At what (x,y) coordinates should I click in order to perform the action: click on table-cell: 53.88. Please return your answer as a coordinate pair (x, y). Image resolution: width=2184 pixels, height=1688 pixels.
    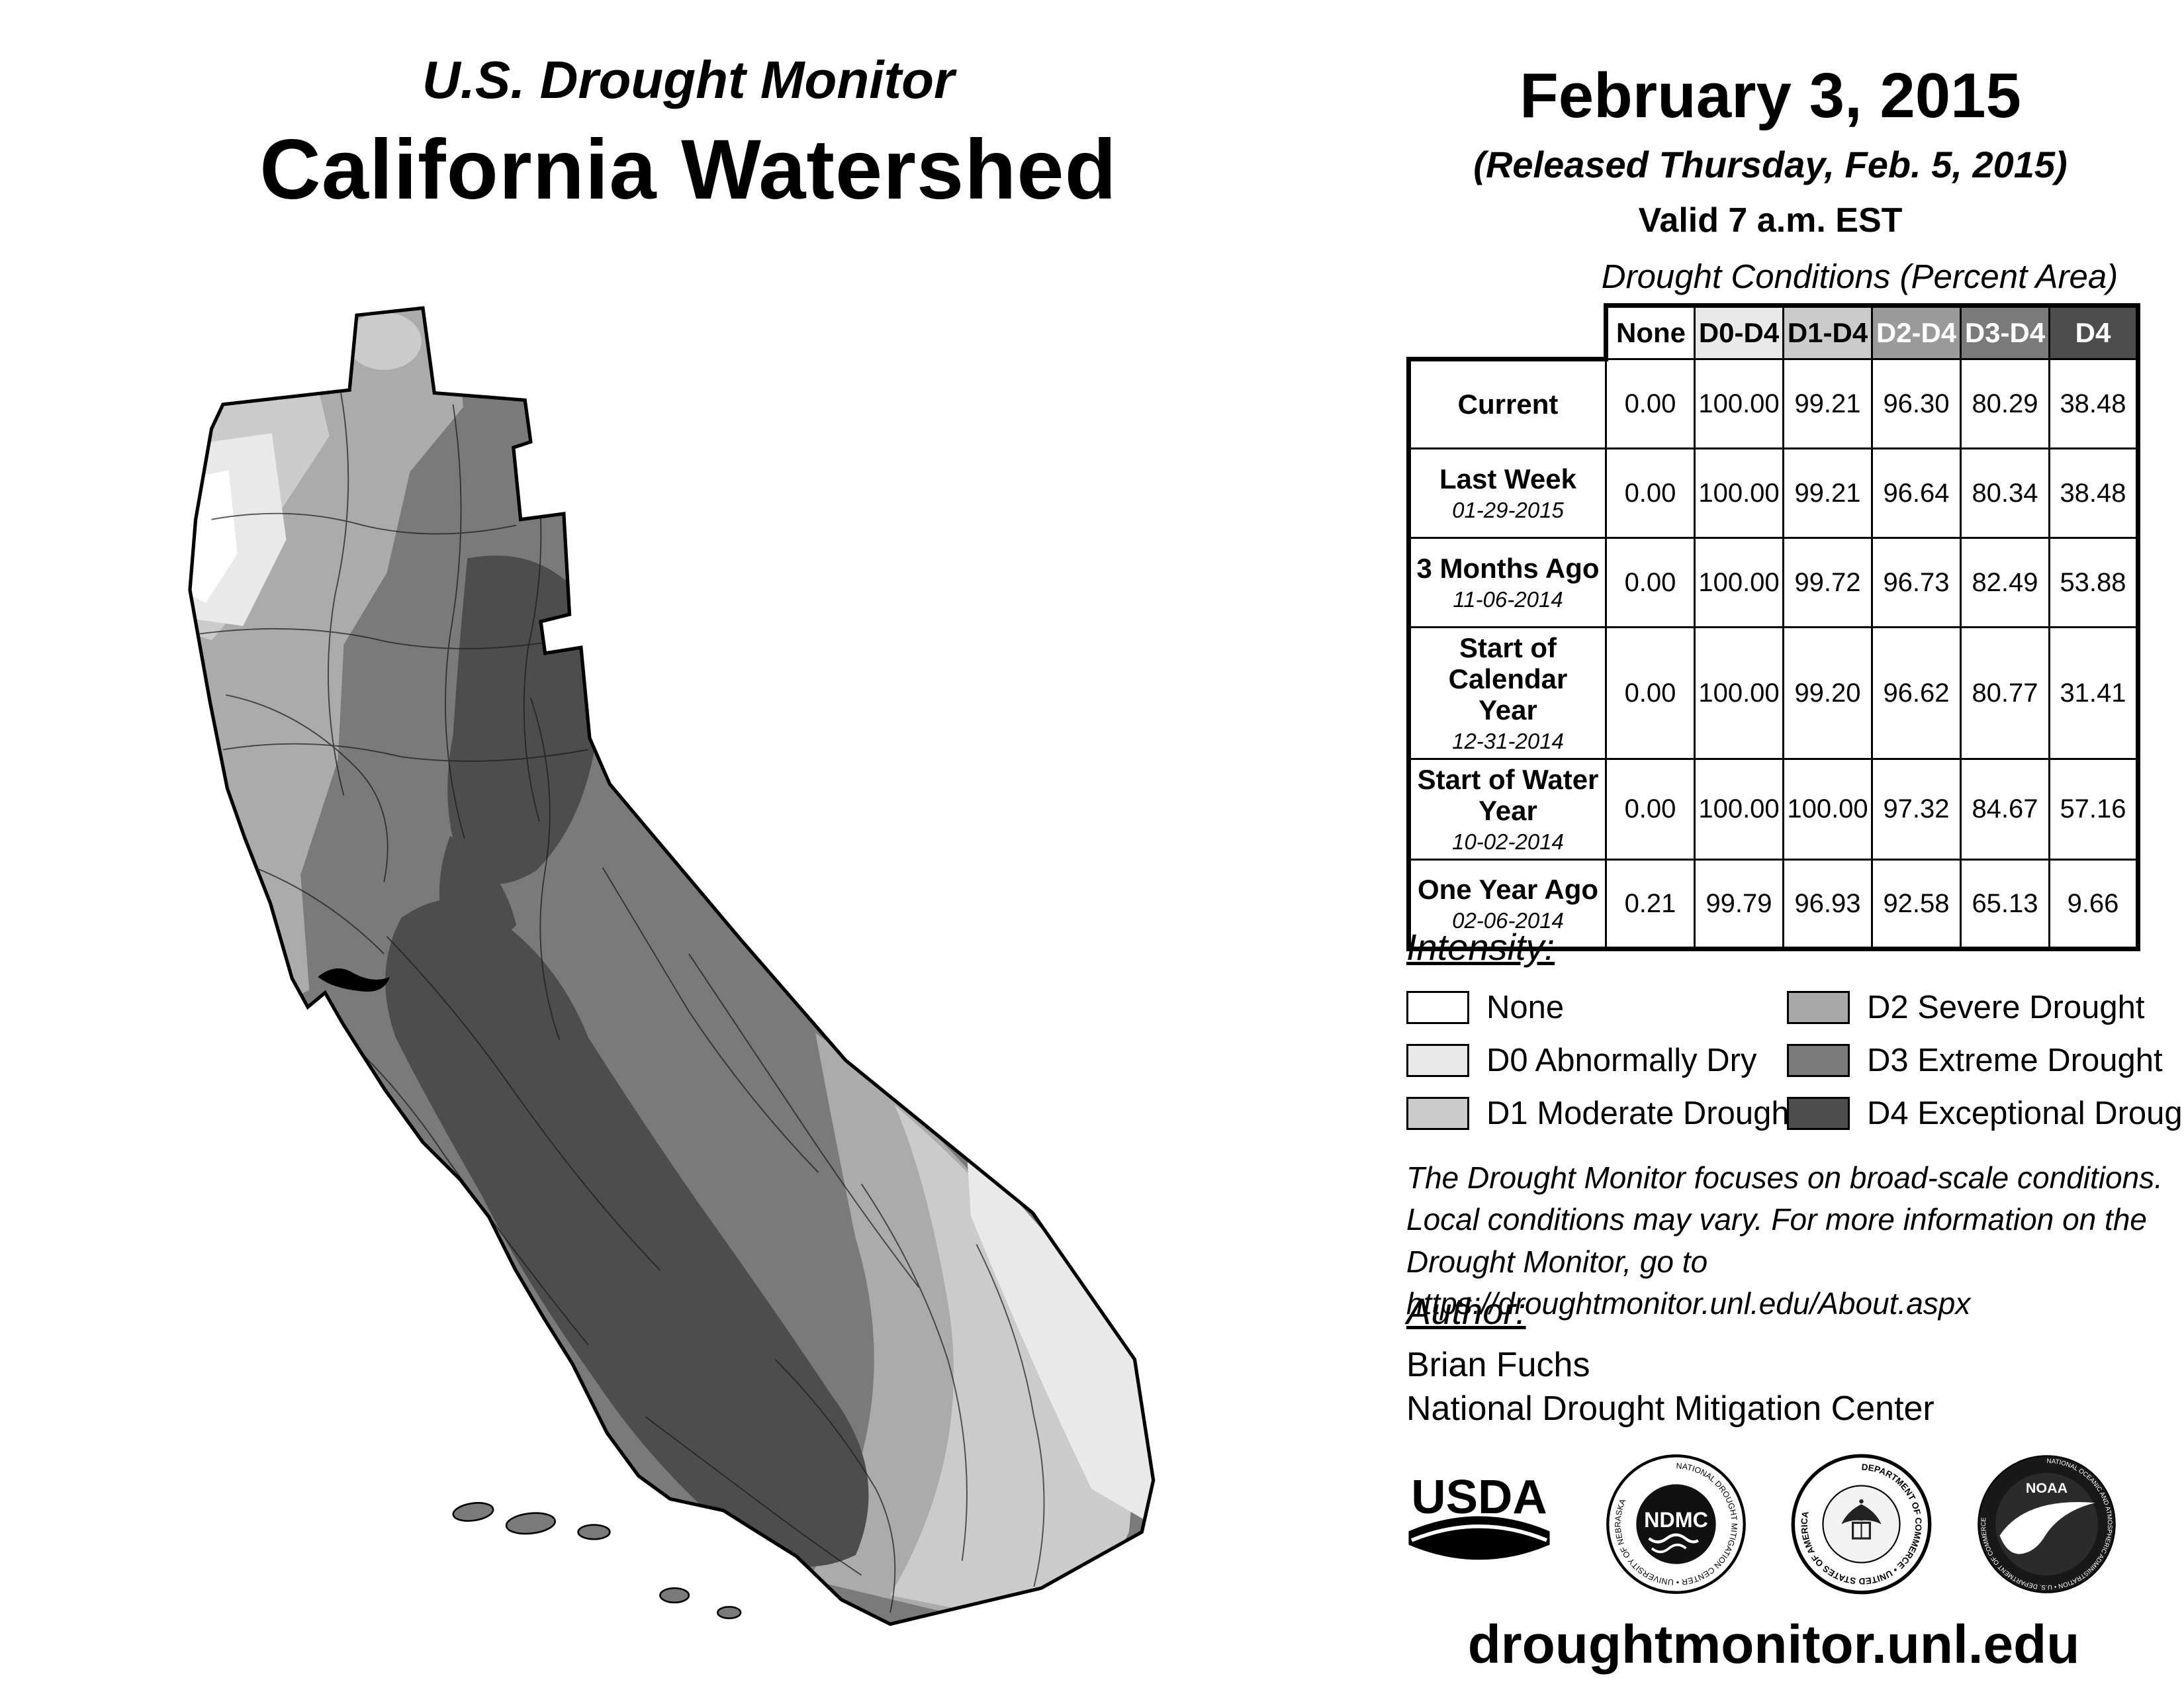
    Looking at the image, I should click on (2094, 582).